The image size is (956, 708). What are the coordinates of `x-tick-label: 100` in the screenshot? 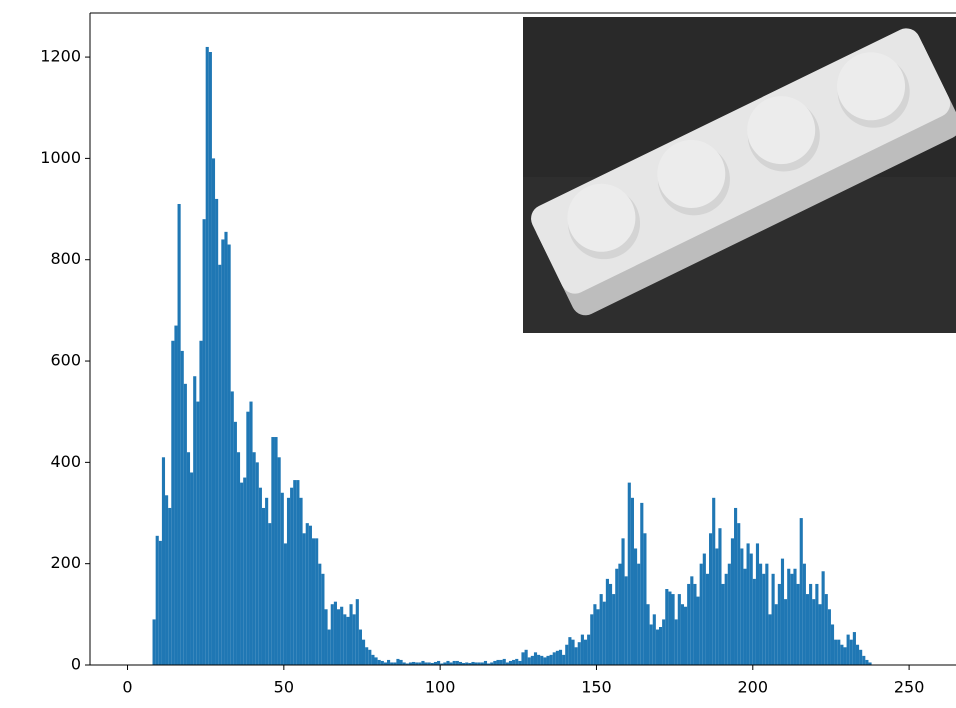 It's located at (440, 687).